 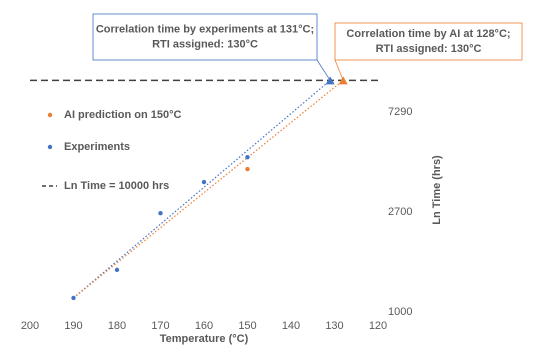 What do you see at coordinates (334, 326) in the screenshot?
I see `x-tick-label: 130` at bounding box center [334, 326].